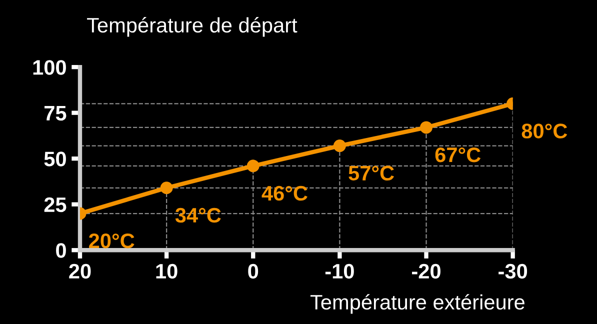  Describe the element at coordinates (285, 193) in the screenshot. I see `data-label: 46°C` at that location.